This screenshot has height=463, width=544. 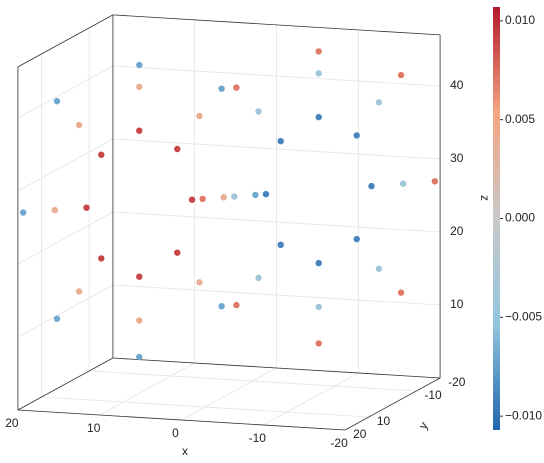 I want to click on z-tick-label: 20, so click(x=457, y=231).